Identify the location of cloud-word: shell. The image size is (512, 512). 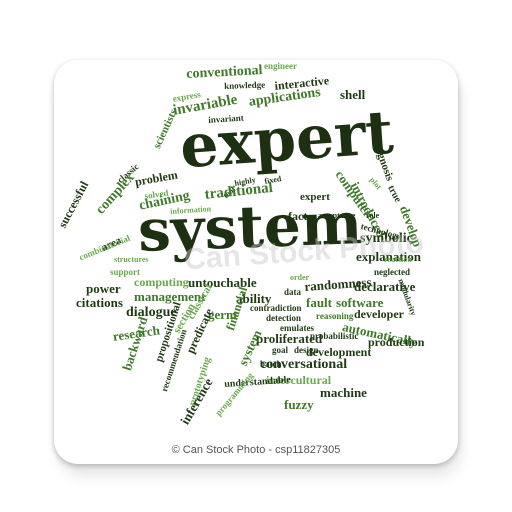
(353, 94).